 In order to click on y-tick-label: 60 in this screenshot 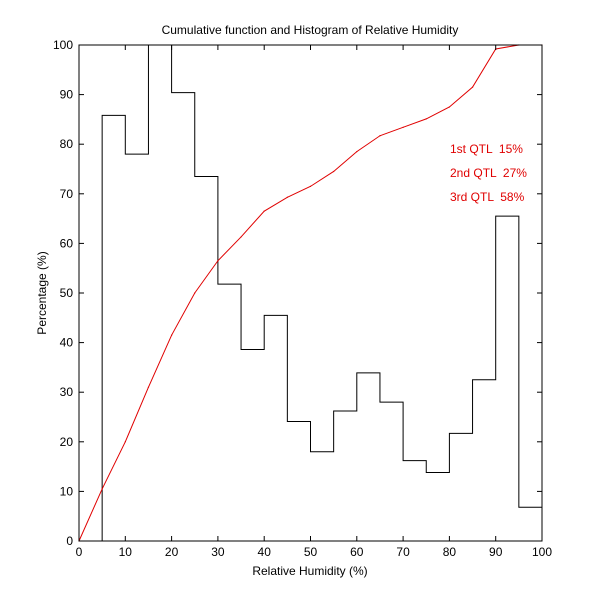, I will do `click(67, 243)`.